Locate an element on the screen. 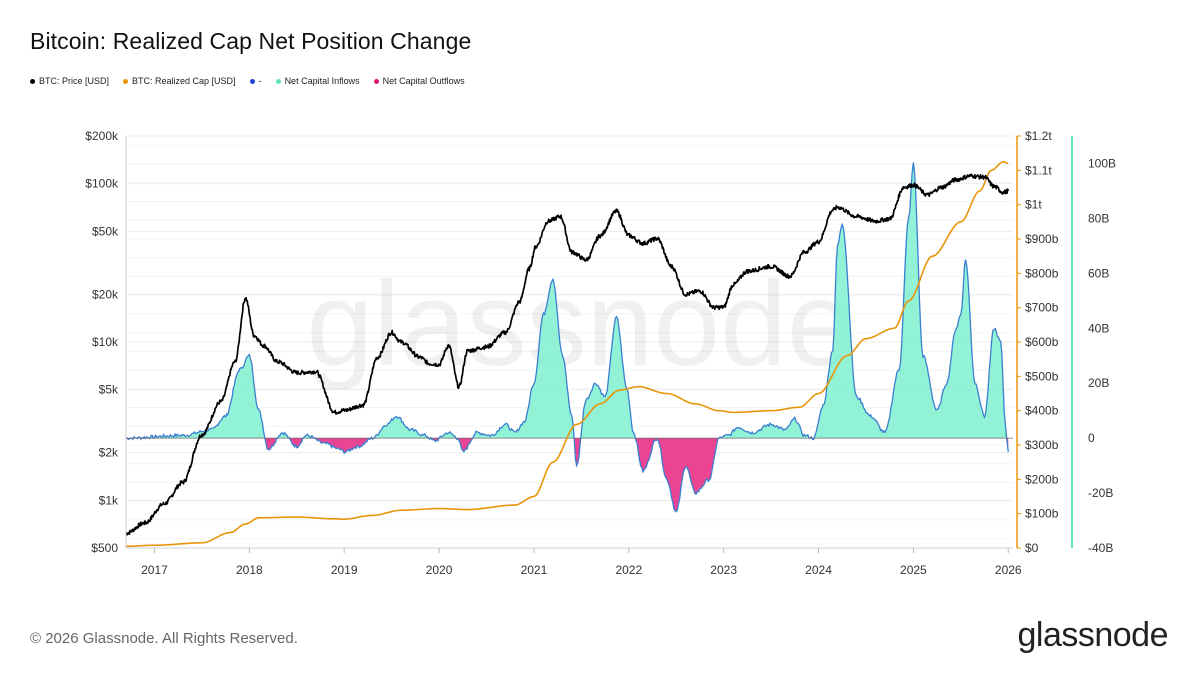  x-tick-label: 2022 is located at coordinates (628, 570).